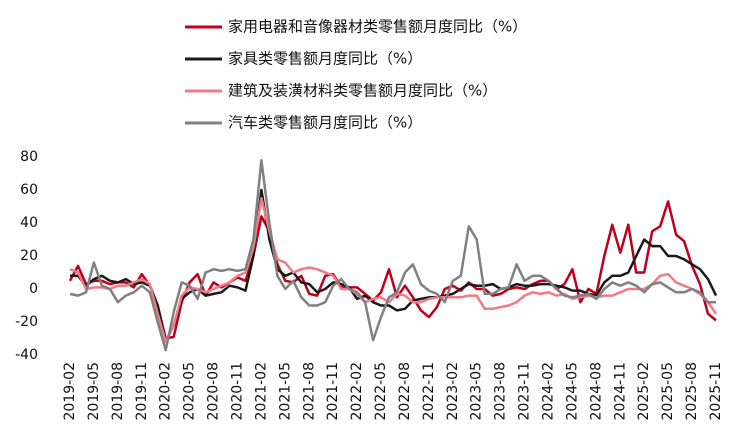 The image size is (738, 441). What do you see at coordinates (309, 391) in the screenshot?
I see `x-tick-label: 2021-08` at bounding box center [309, 391].